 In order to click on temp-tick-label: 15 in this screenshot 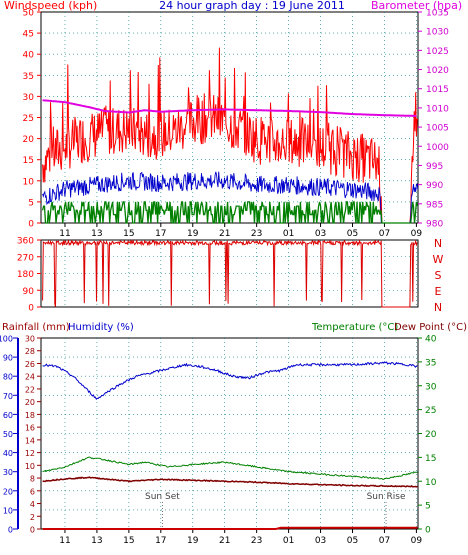, I will do `click(430, 459)`.